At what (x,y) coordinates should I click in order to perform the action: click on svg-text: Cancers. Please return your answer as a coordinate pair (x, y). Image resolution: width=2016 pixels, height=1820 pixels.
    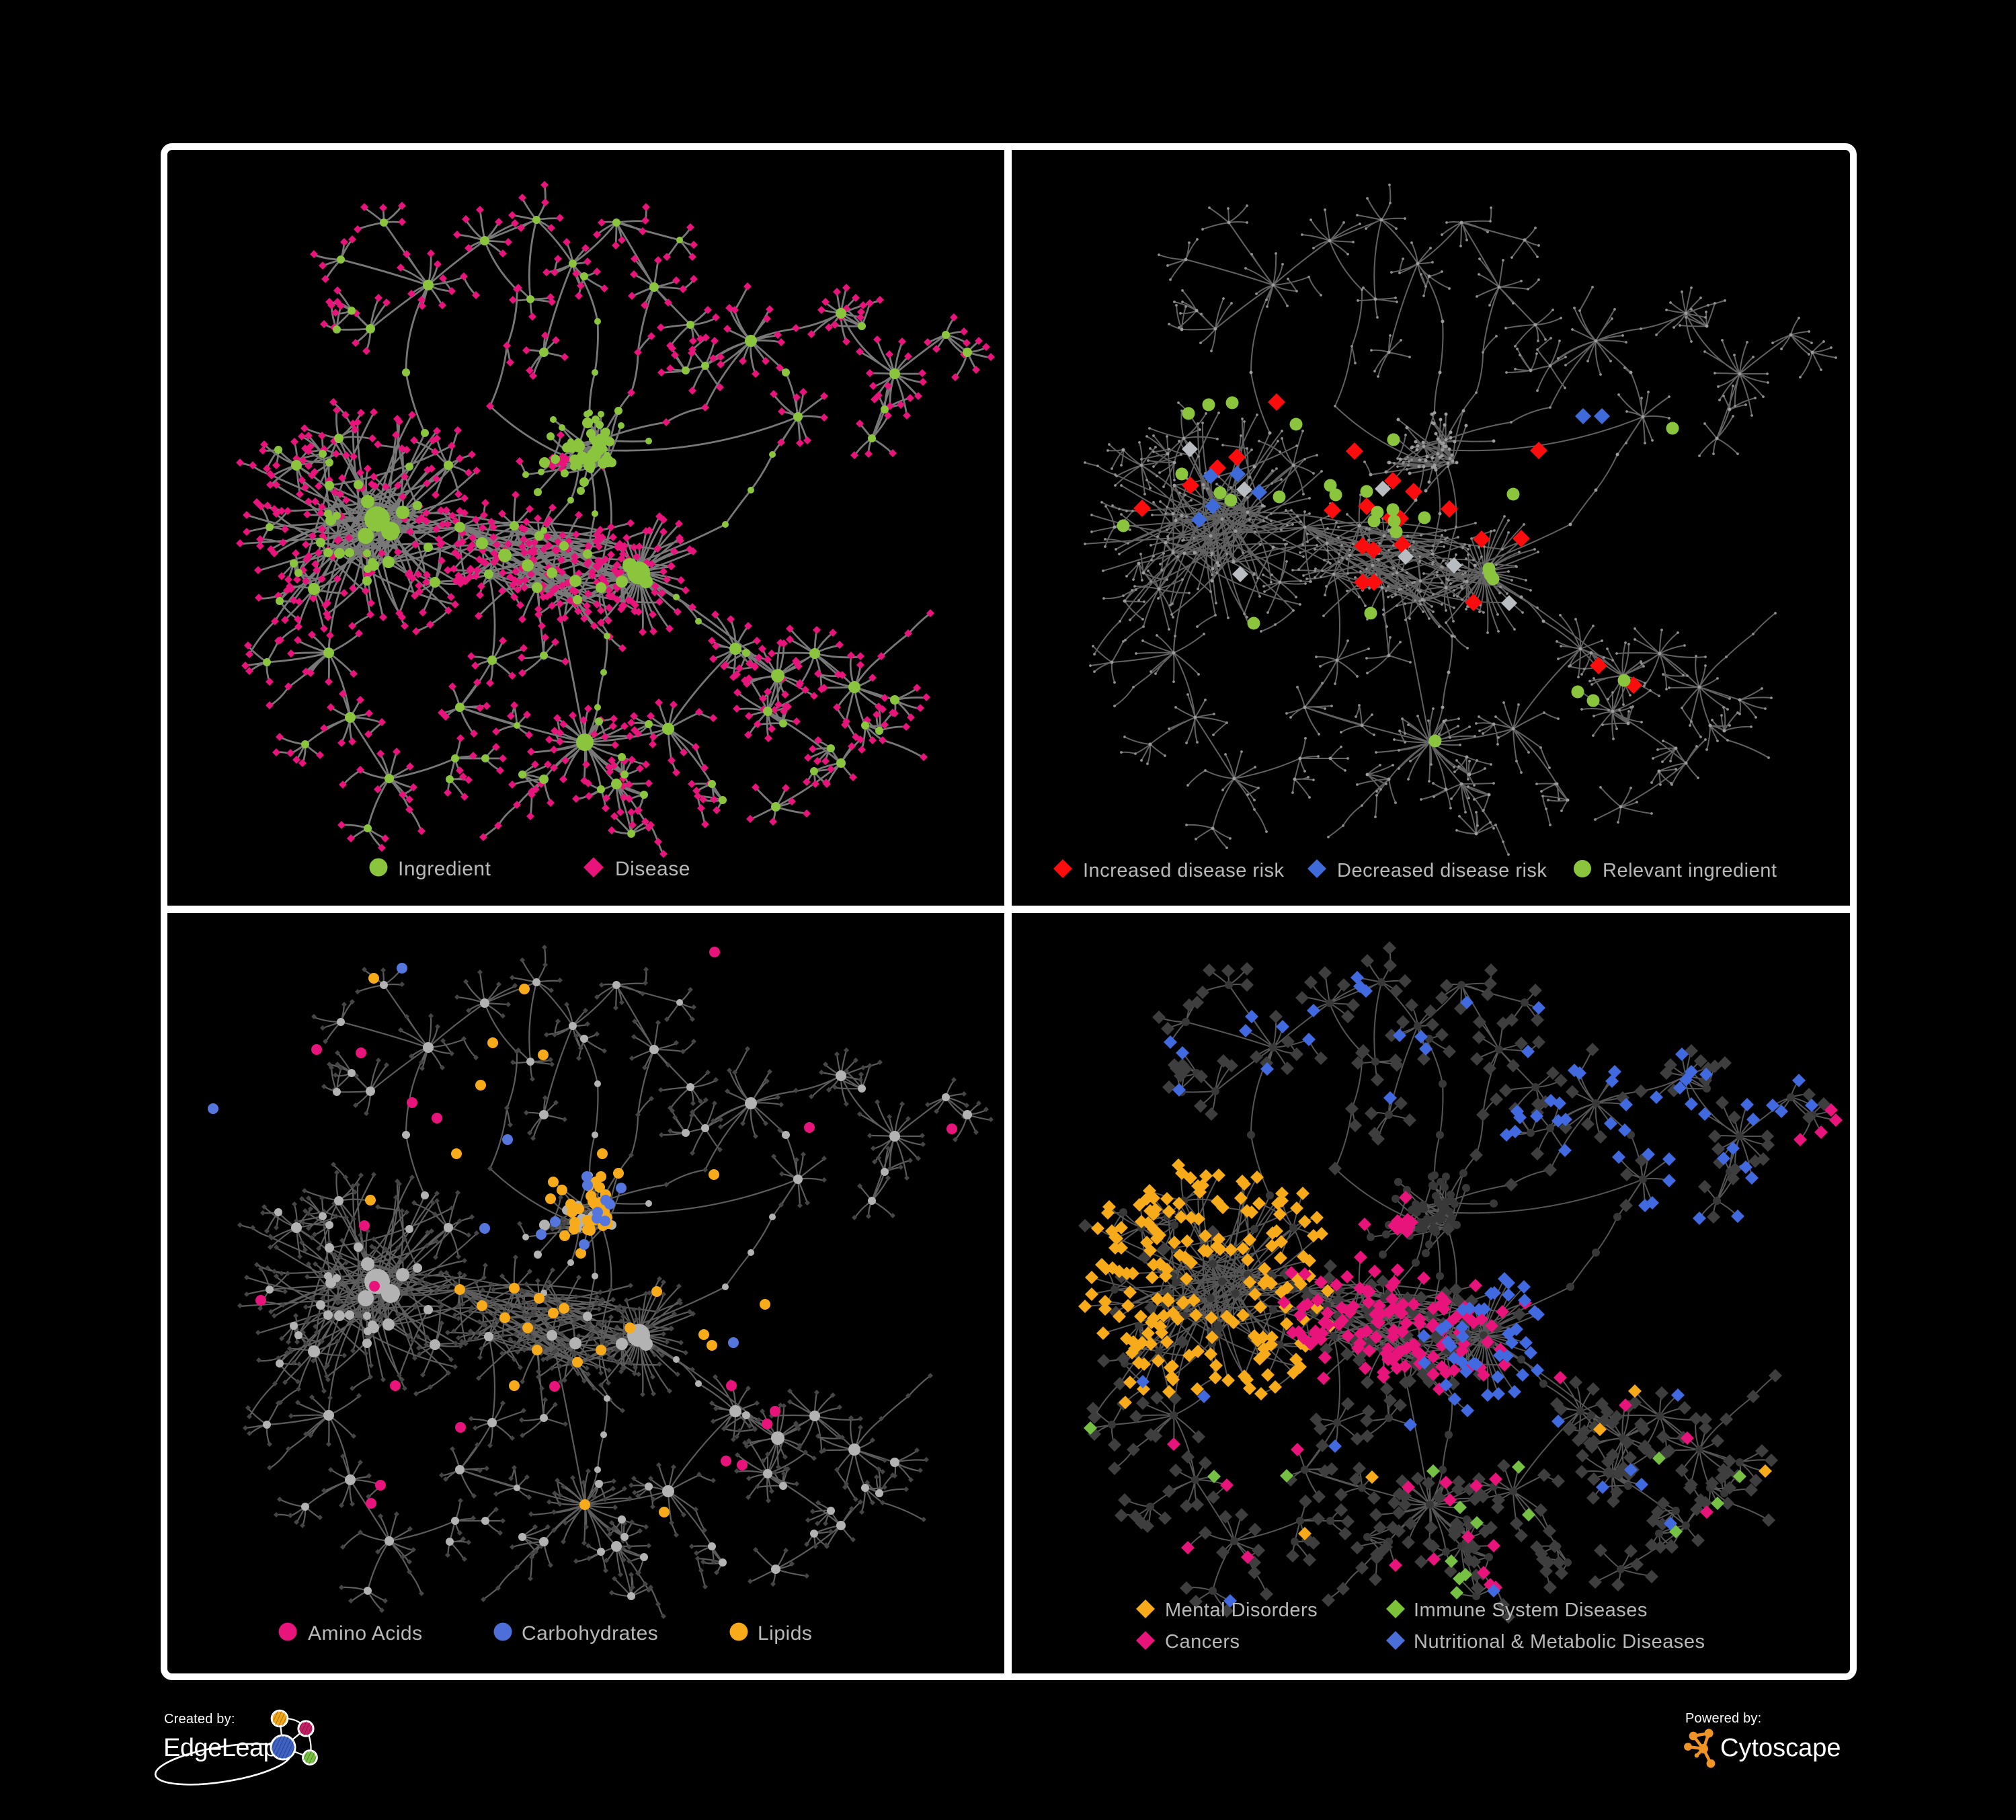
    Looking at the image, I should click on (1202, 1642).